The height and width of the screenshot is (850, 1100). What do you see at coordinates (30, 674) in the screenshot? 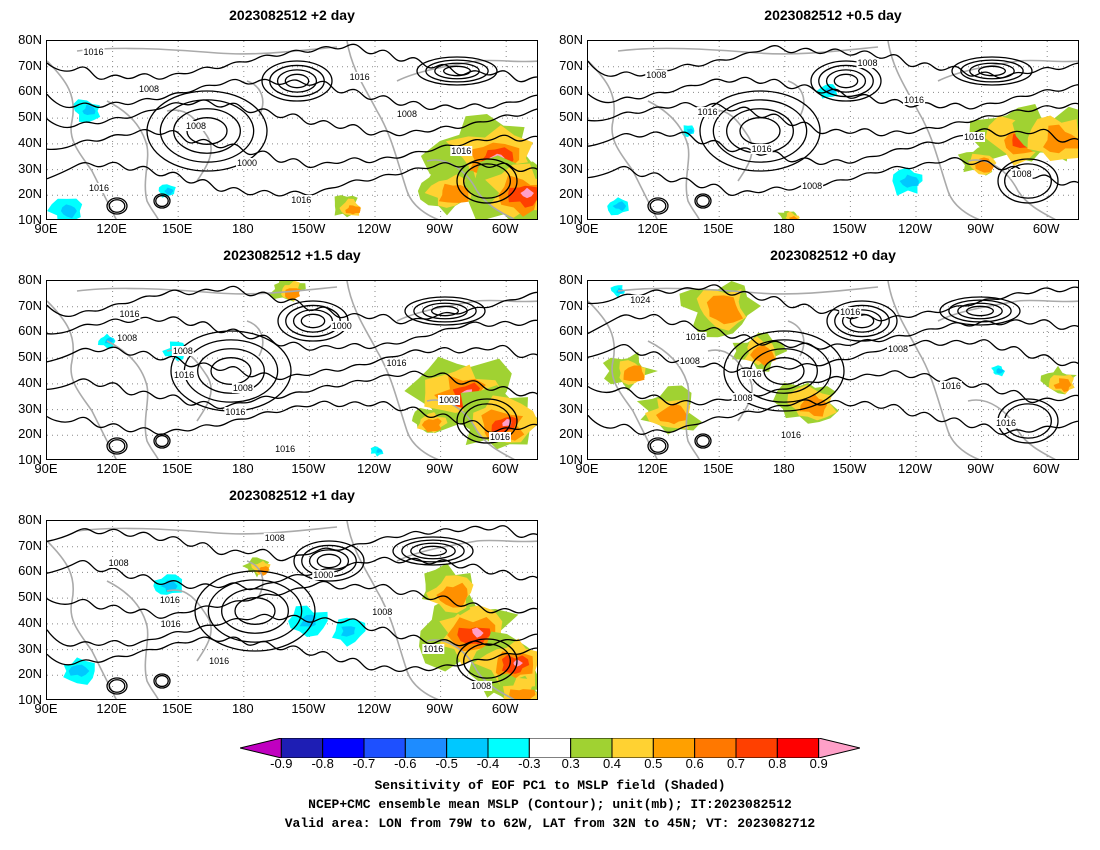
I see `lat-tick-label: 20N` at bounding box center [30, 674].